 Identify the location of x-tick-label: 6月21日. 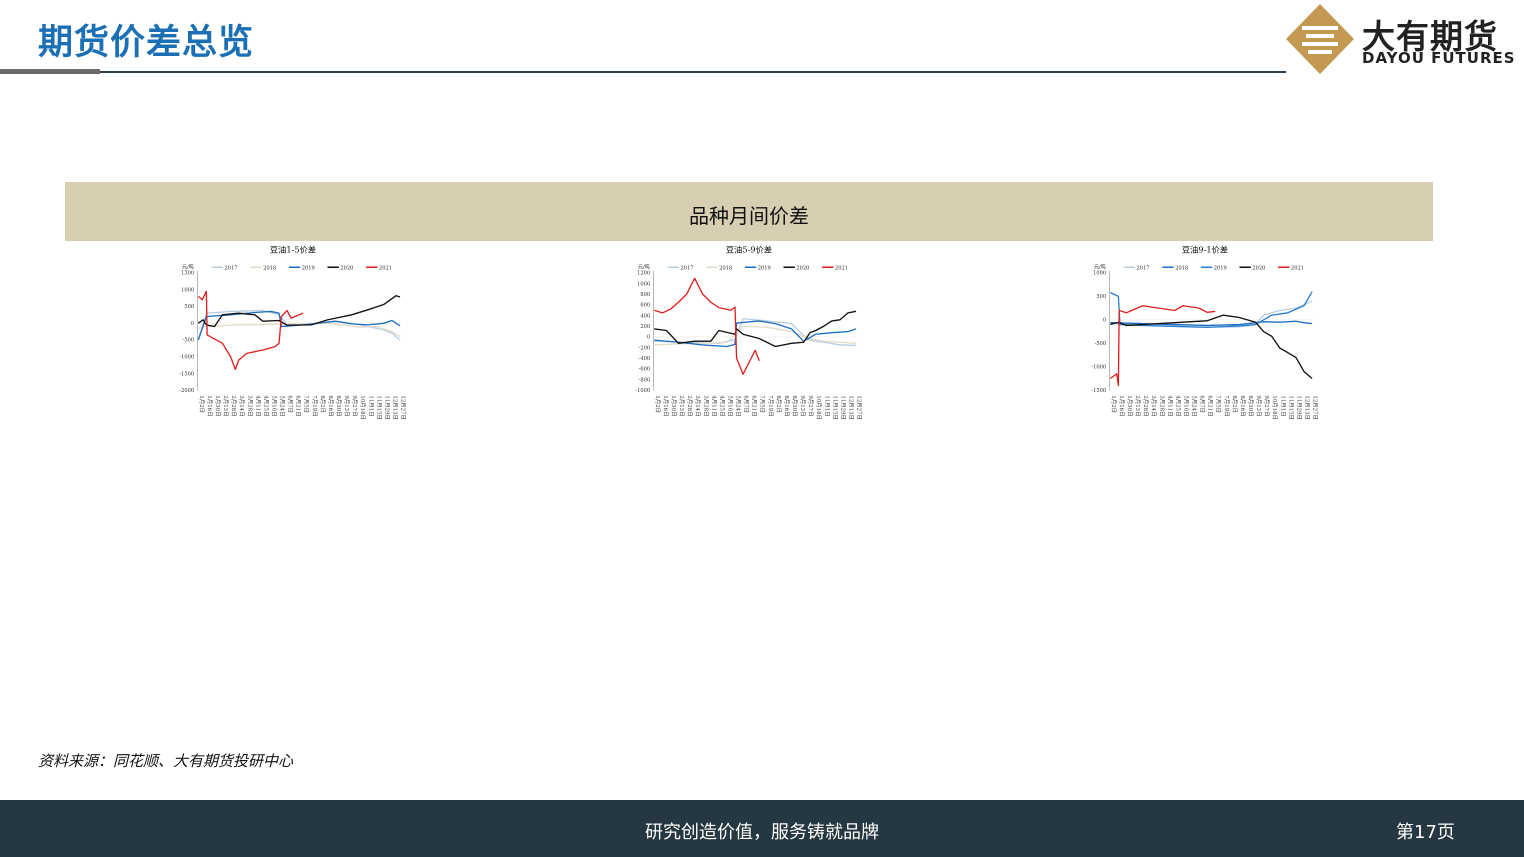
(1210, 405).